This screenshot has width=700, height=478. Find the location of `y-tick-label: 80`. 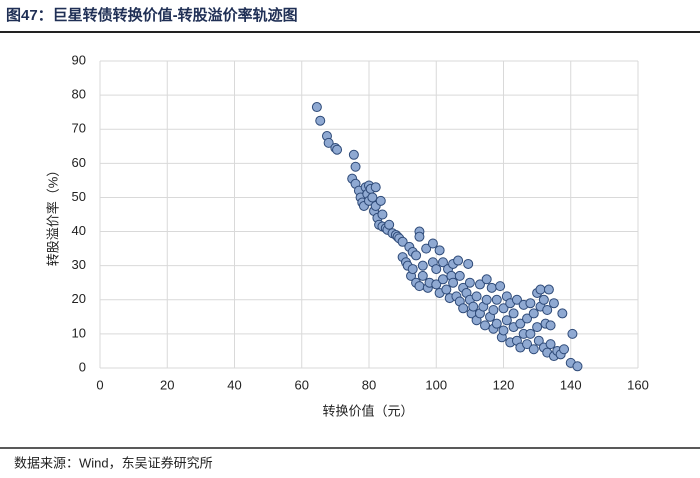

y-tick-label: 80 is located at coordinates (79, 94).